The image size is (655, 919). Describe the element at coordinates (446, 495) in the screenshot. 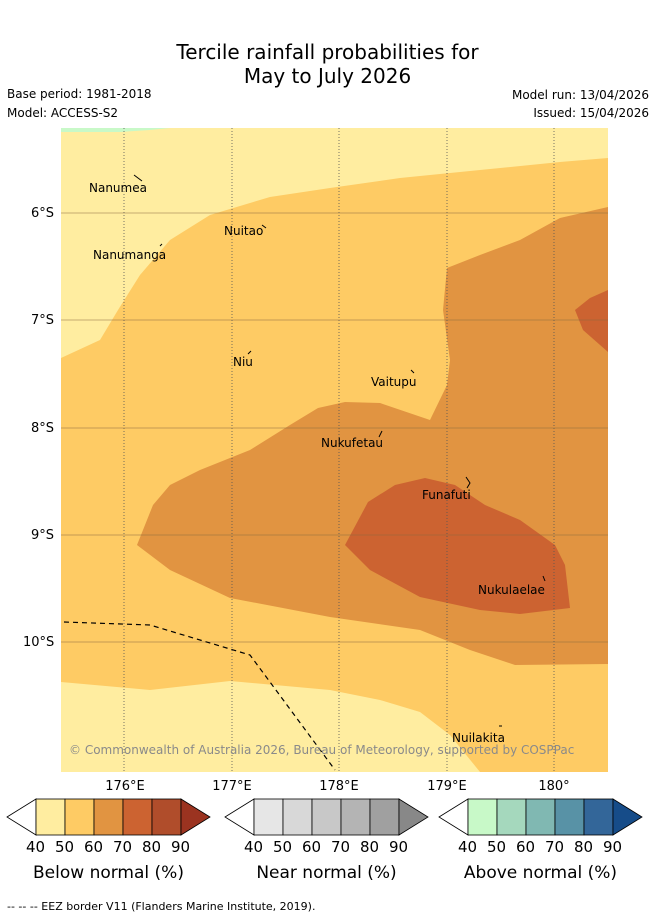

I see `place-label: Funafuti` at that location.